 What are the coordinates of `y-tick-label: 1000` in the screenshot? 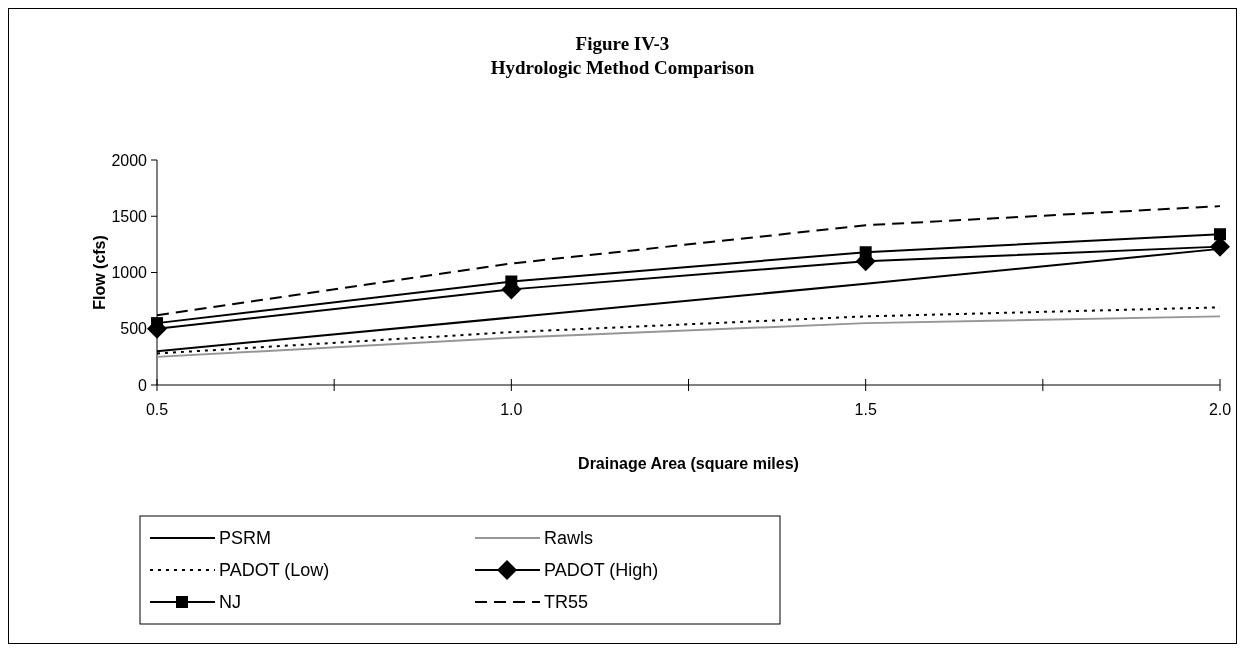 It's located at (129, 273).